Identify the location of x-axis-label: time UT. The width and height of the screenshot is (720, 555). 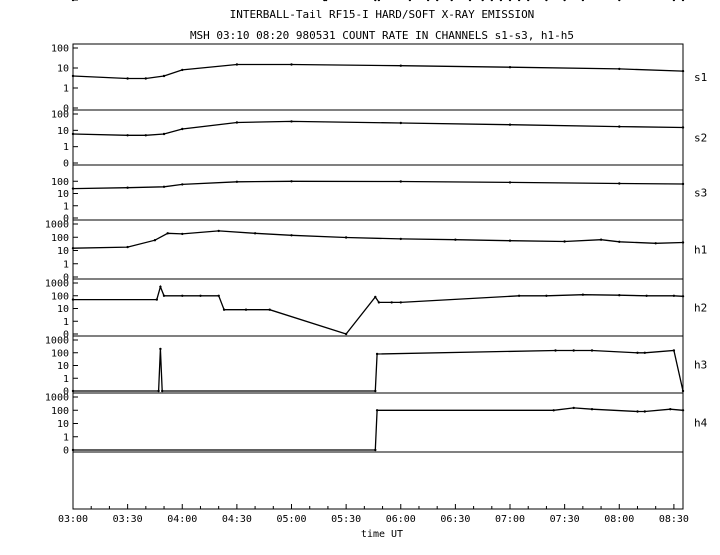
(382, 534).